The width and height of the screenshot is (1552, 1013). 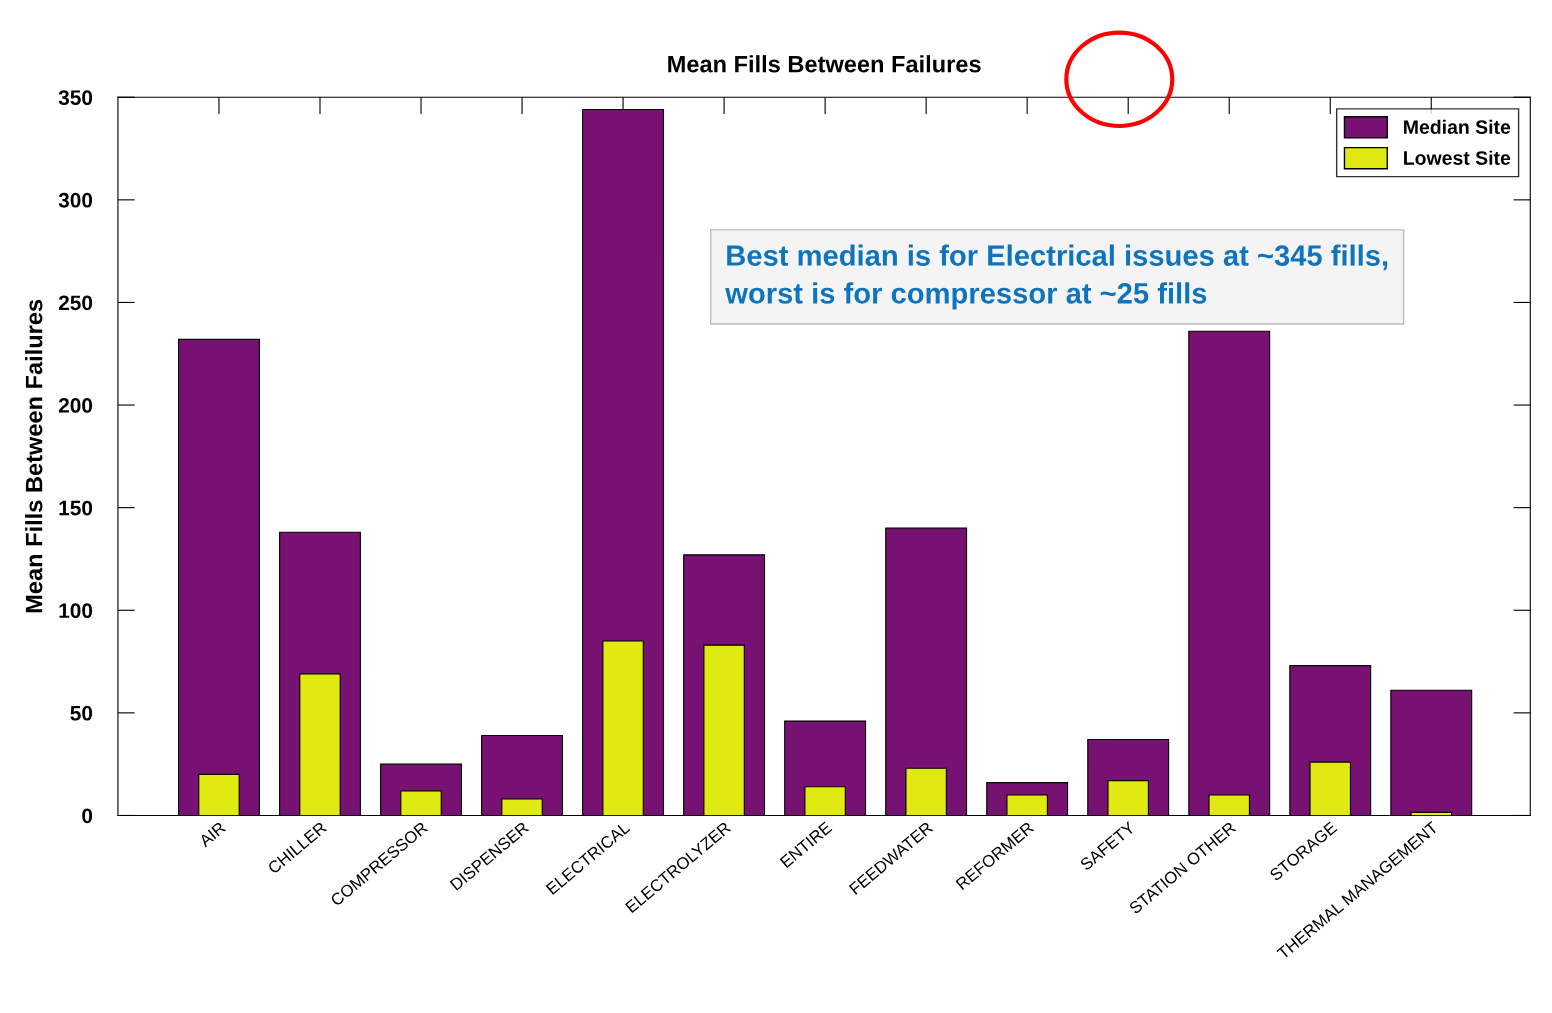 What do you see at coordinates (75, 98) in the screenshot?
I see `y-tick-label: 350` at bounding box center [75, 98].